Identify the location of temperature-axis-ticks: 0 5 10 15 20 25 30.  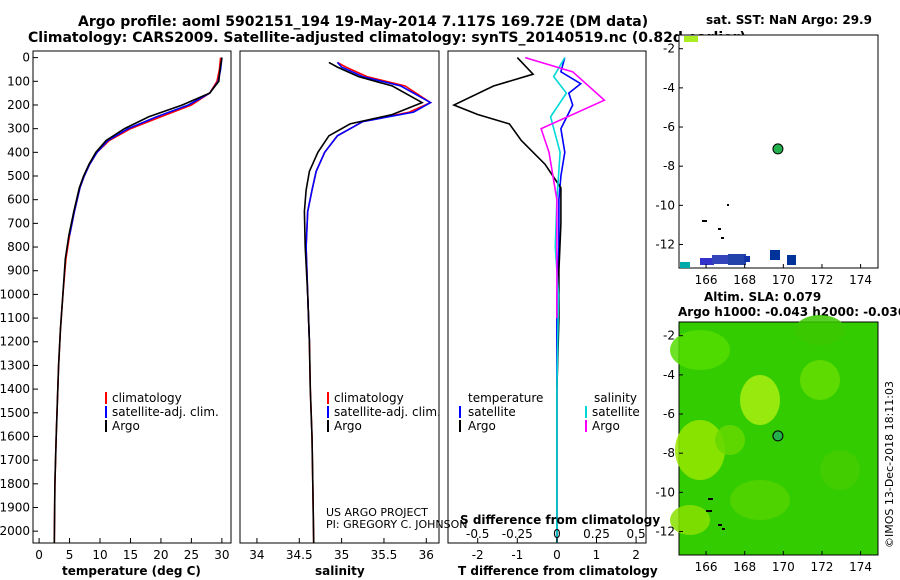
(132, 550).